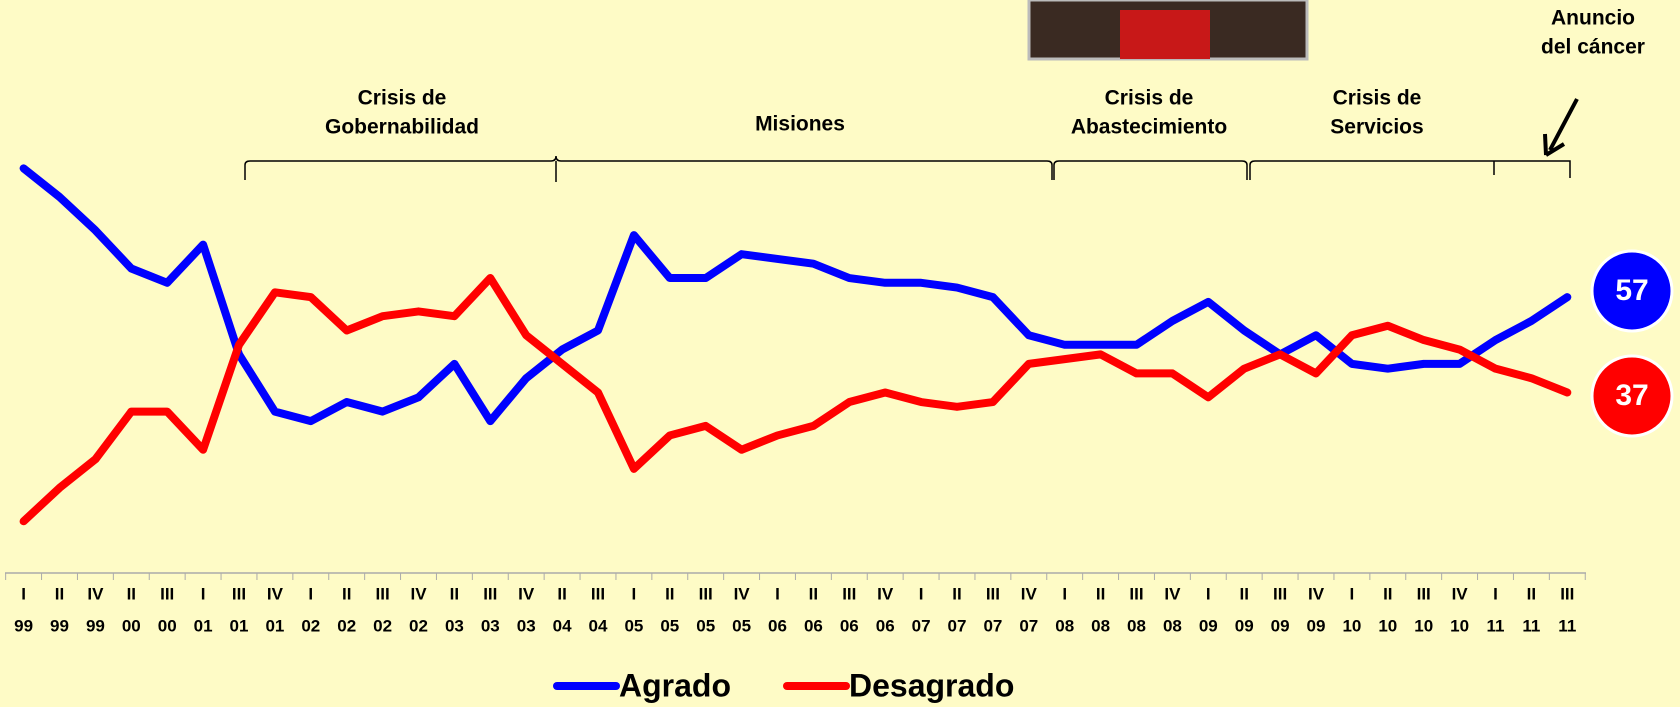 This screenshot has height=707, width=1680. What do you see at coordinates (1631, 395) in the screenshot?
I see `end-label: 37` at bounding box center [1631, 395].